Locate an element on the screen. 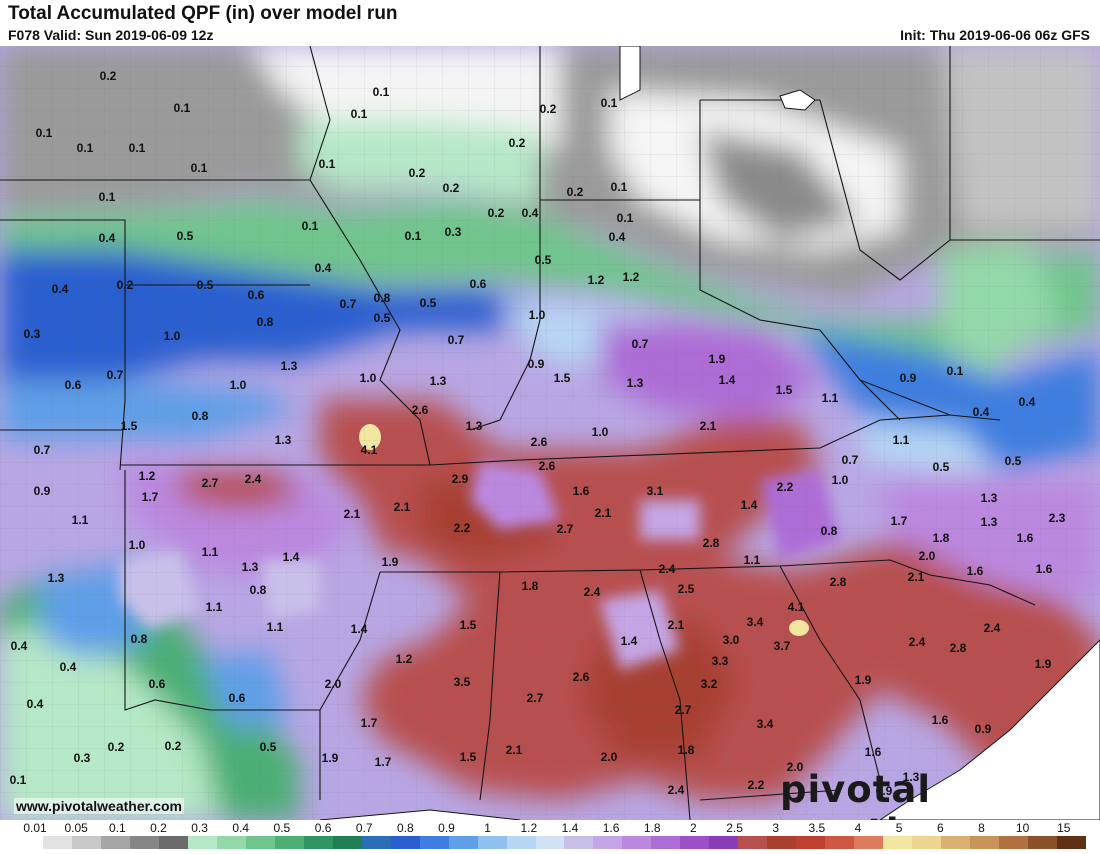  legend-tick: 2 is located at coordinates (693, 828).